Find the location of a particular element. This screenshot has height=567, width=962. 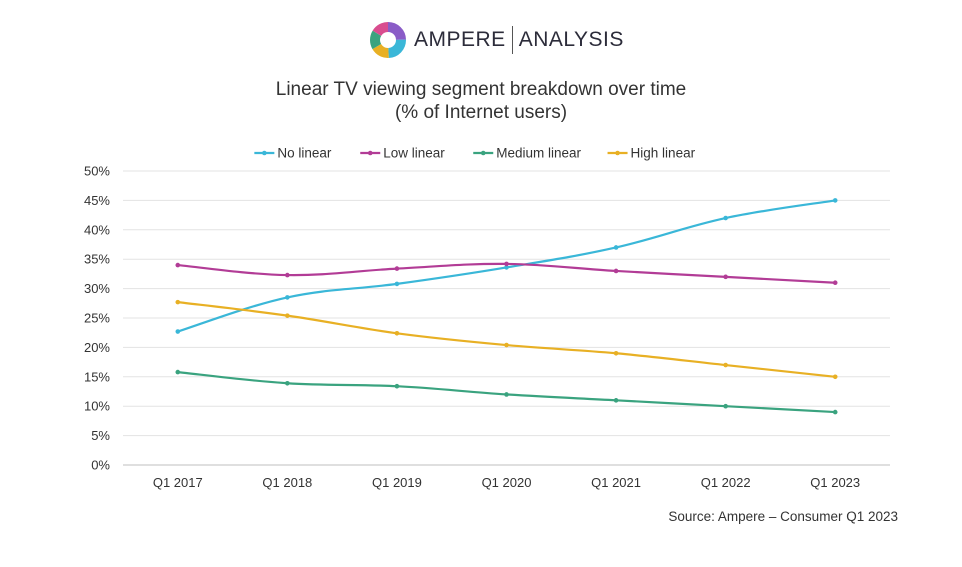

y-tick-label: 5% is located at coordinates (100, 435).